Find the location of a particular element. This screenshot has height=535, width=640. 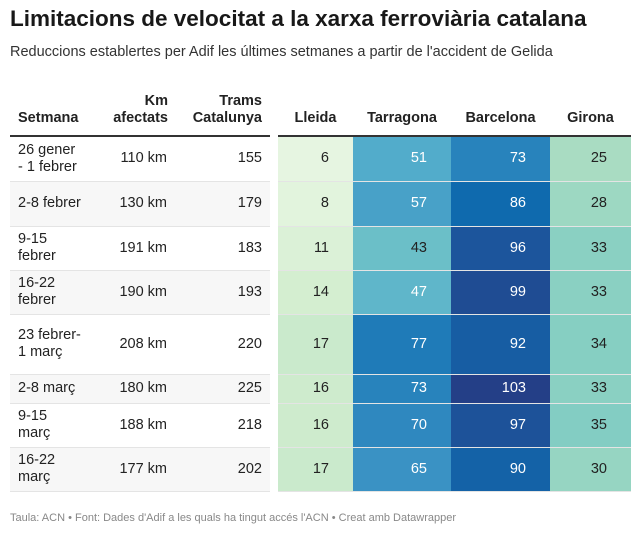

cell-barcelona: 103 is located at coordinates (500, 389).